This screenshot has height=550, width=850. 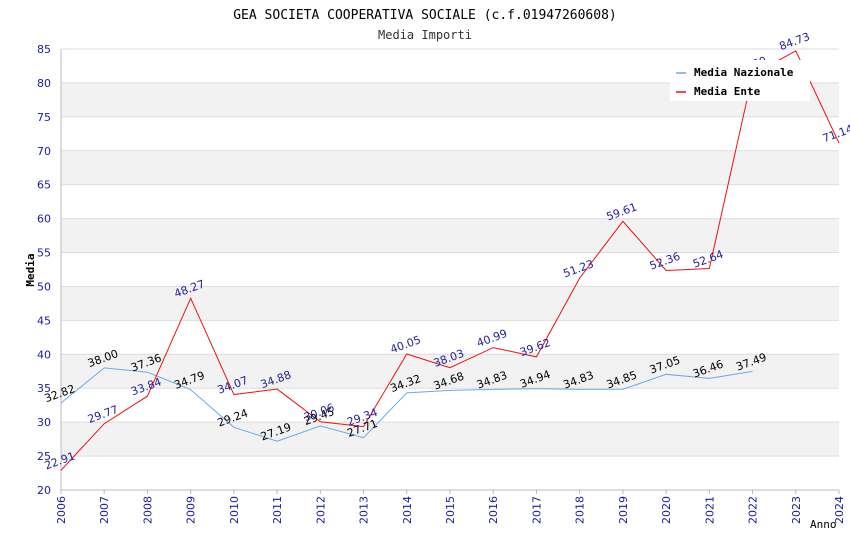 What do you see at coordinates (44, 117) in the screenshot?
I see `y-tick-label: 75` at bounding box center [44, 117].